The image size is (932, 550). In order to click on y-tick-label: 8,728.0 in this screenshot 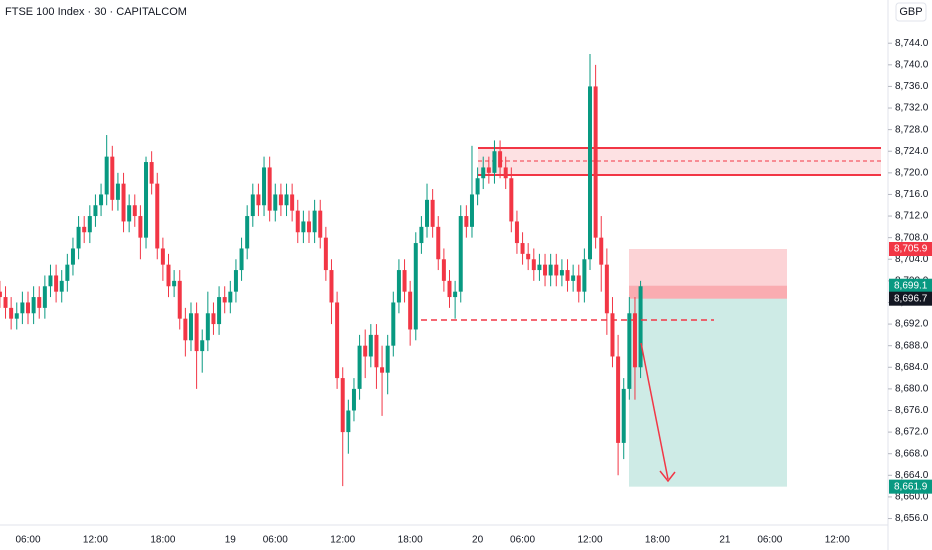, I will do `click(912, 129)`.